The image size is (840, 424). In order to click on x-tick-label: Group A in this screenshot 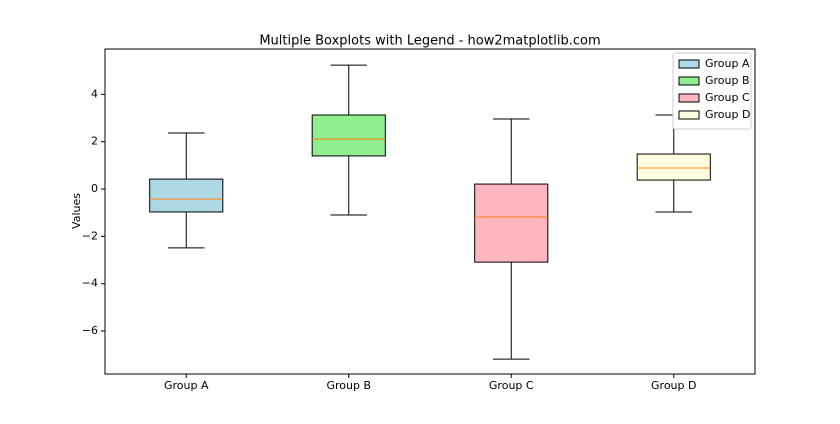, I will do `click(186, 385)`.